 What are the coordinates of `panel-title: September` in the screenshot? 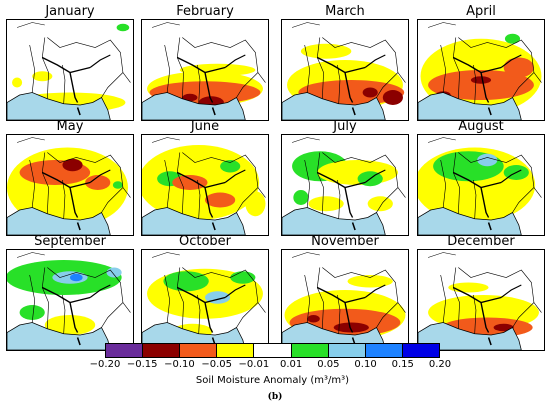 It's located at (70, 241).